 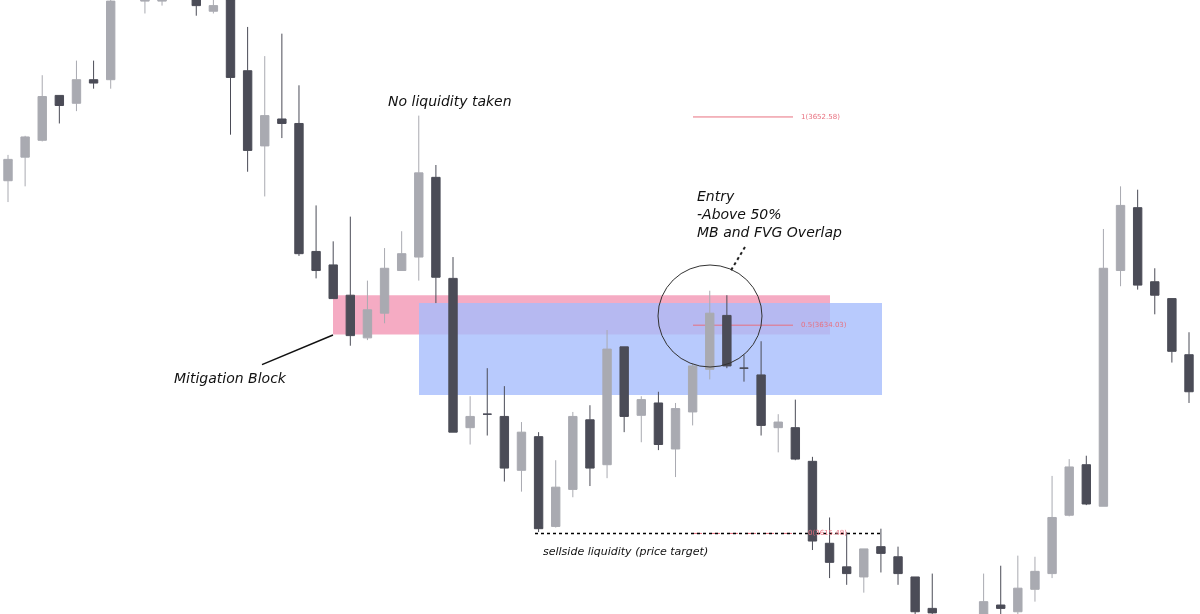 What do you see at coordinates (769, 214) in the screenshot?
I see `annotation: Entry -Above 50% MB and FVG Overlap` at bounding box center [769, 214].